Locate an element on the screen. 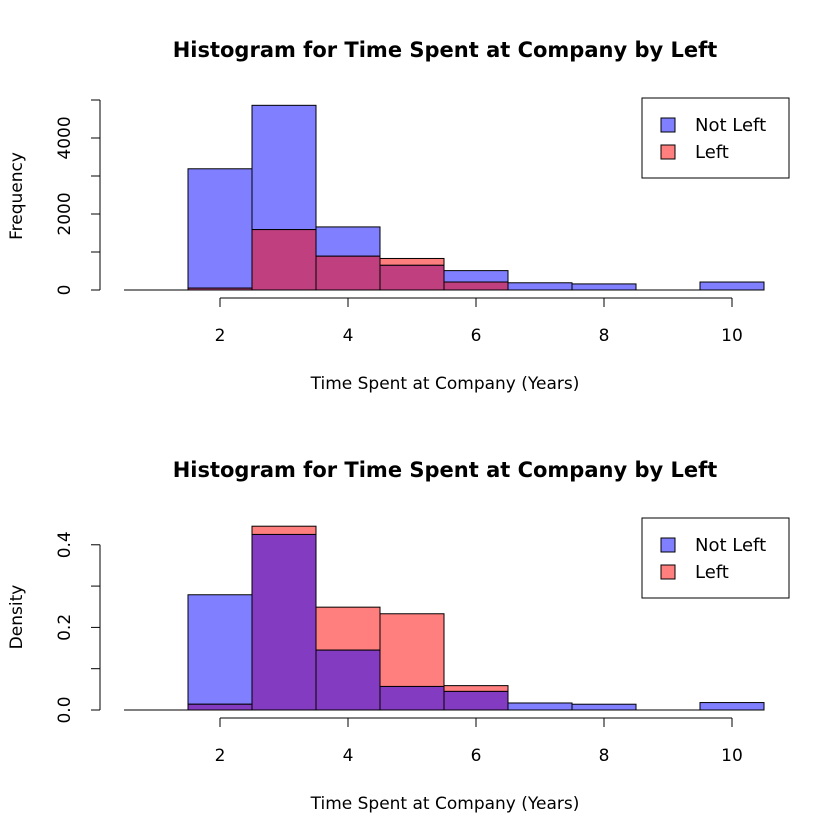 This screenshot has width=840, height=840. y-axis: 0.0 0.2 0.4 is located at coordinates (78, 627).